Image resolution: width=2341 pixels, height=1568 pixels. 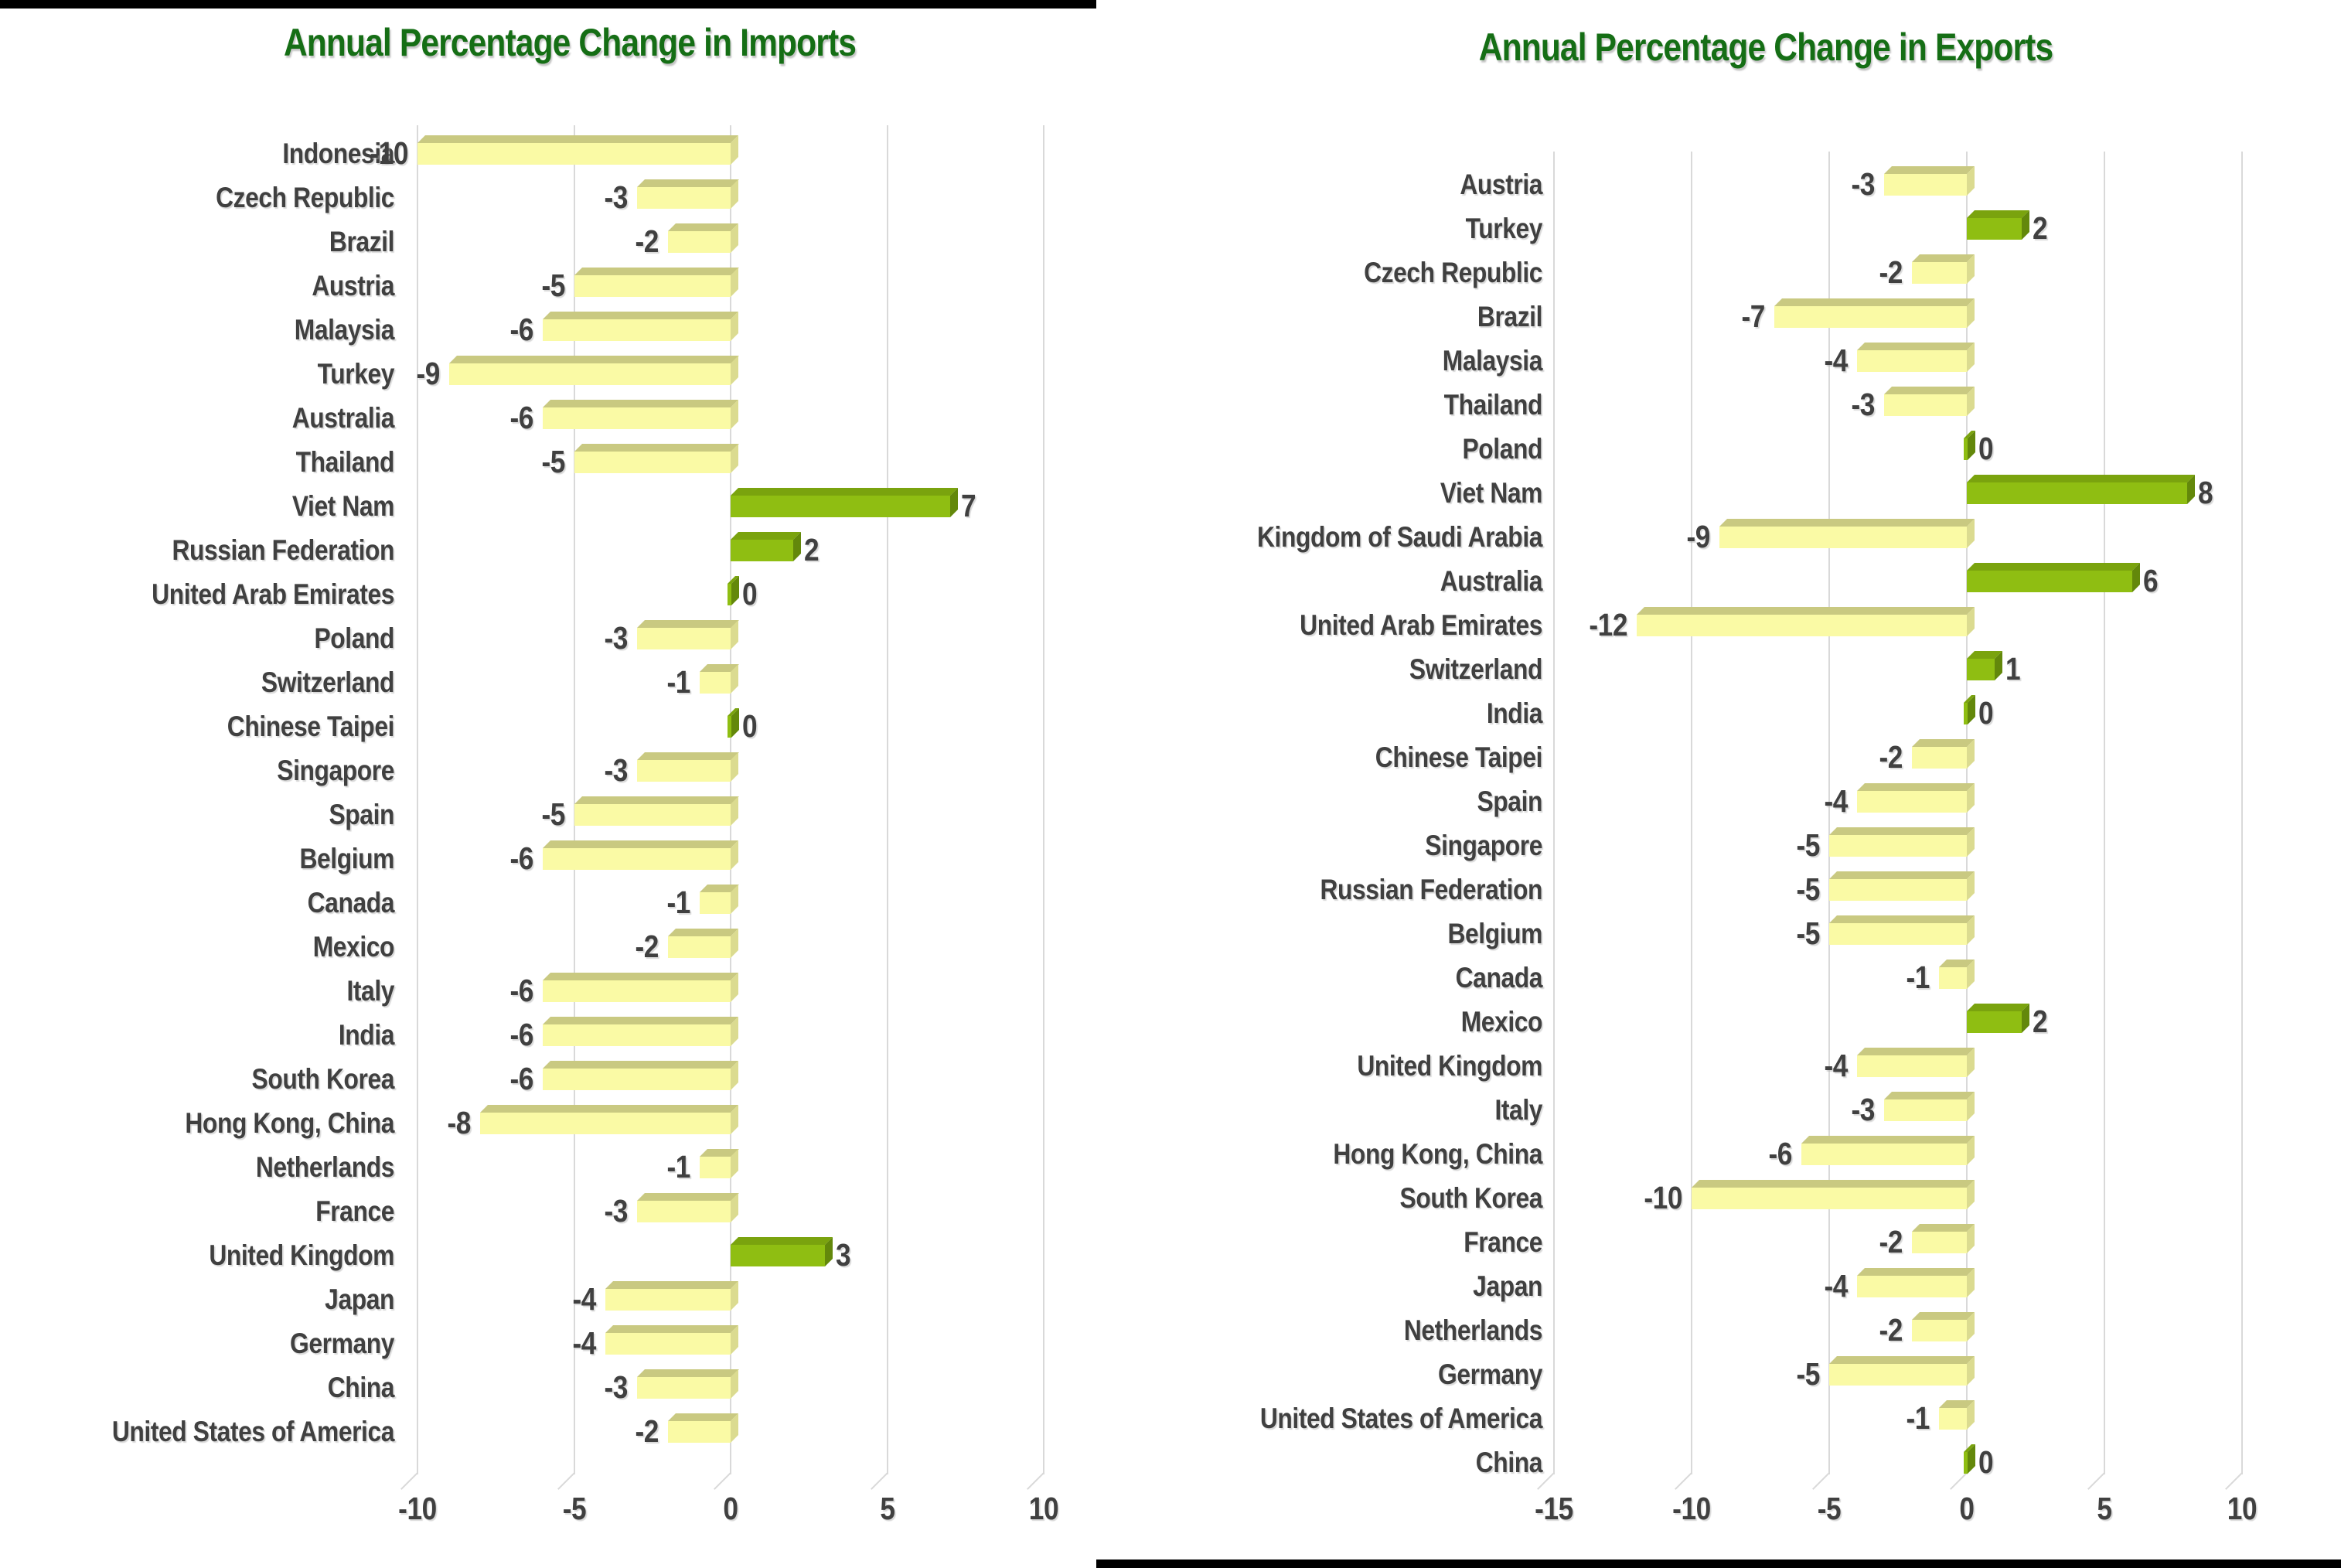 What do you see at coordinates (361, 1387) in the screenshot?
I see `category-label: China` at bounding box center [361, 1387].